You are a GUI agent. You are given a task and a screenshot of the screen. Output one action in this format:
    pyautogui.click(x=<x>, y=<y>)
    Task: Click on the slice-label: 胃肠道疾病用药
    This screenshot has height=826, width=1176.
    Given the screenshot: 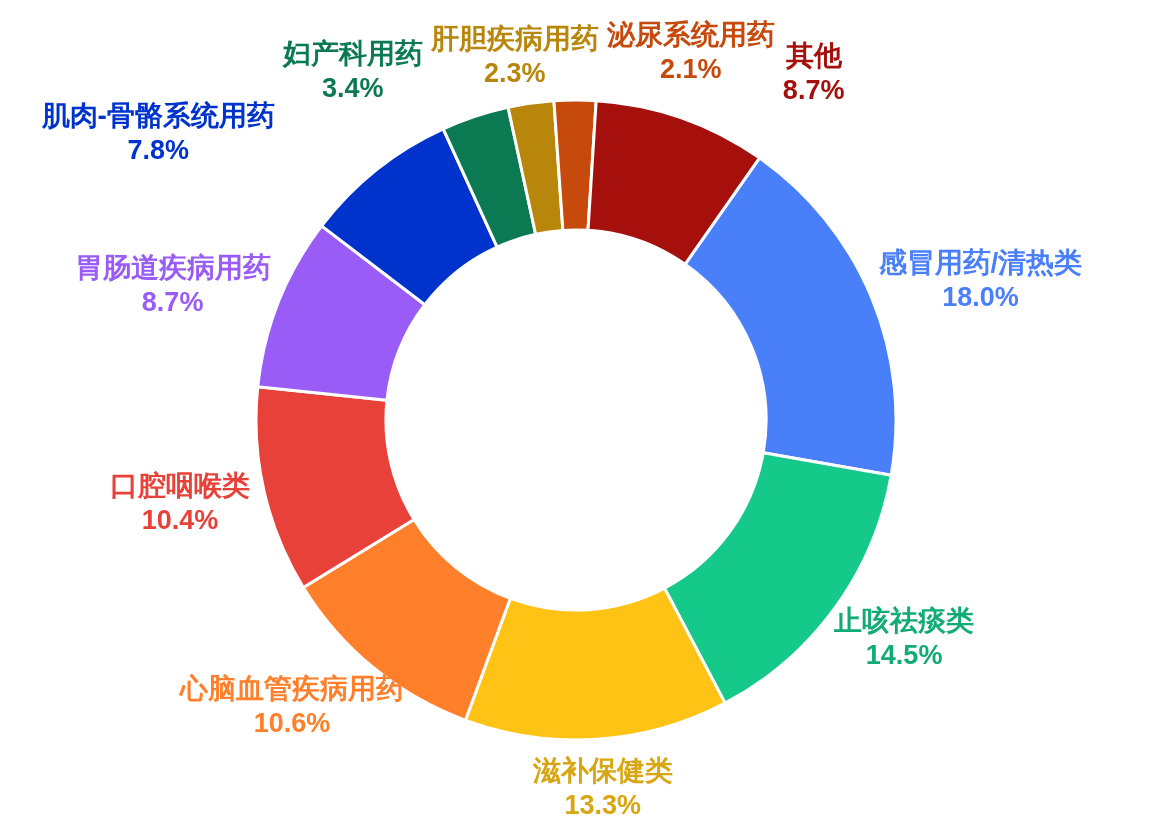 What is the action you would take?
    pyautogui.click(x=172, y=267)
    